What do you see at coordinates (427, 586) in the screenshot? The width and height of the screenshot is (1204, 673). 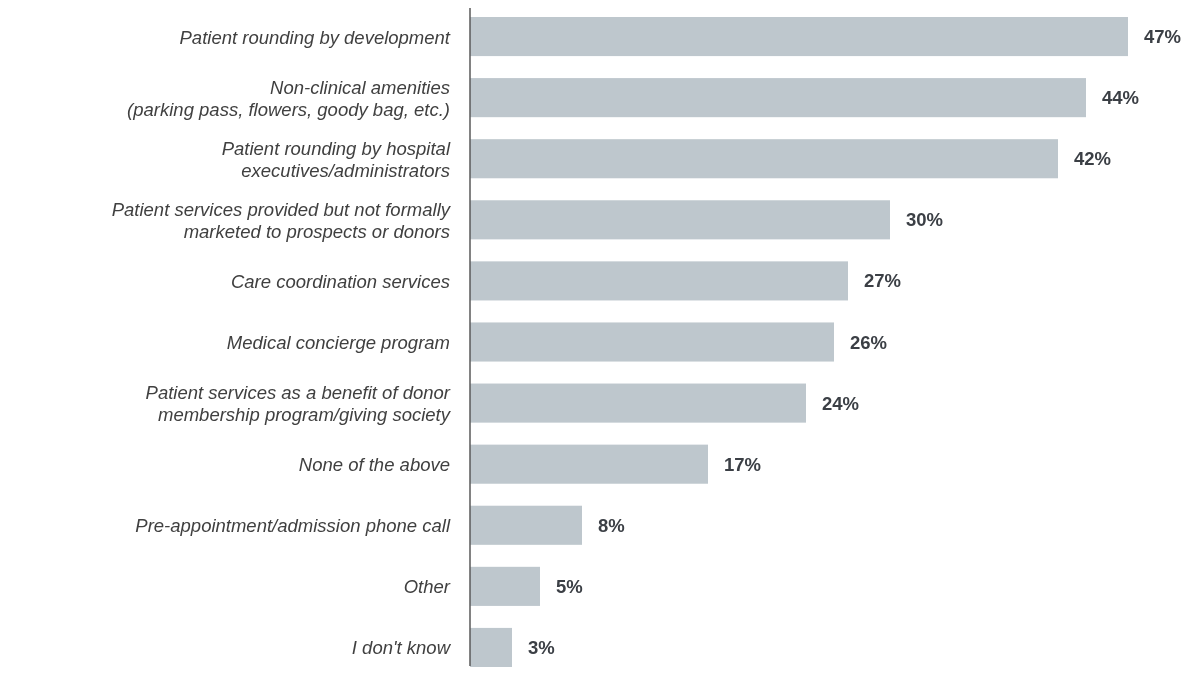 I see `y-tick-label: Other` at bounding box center [427, 586].